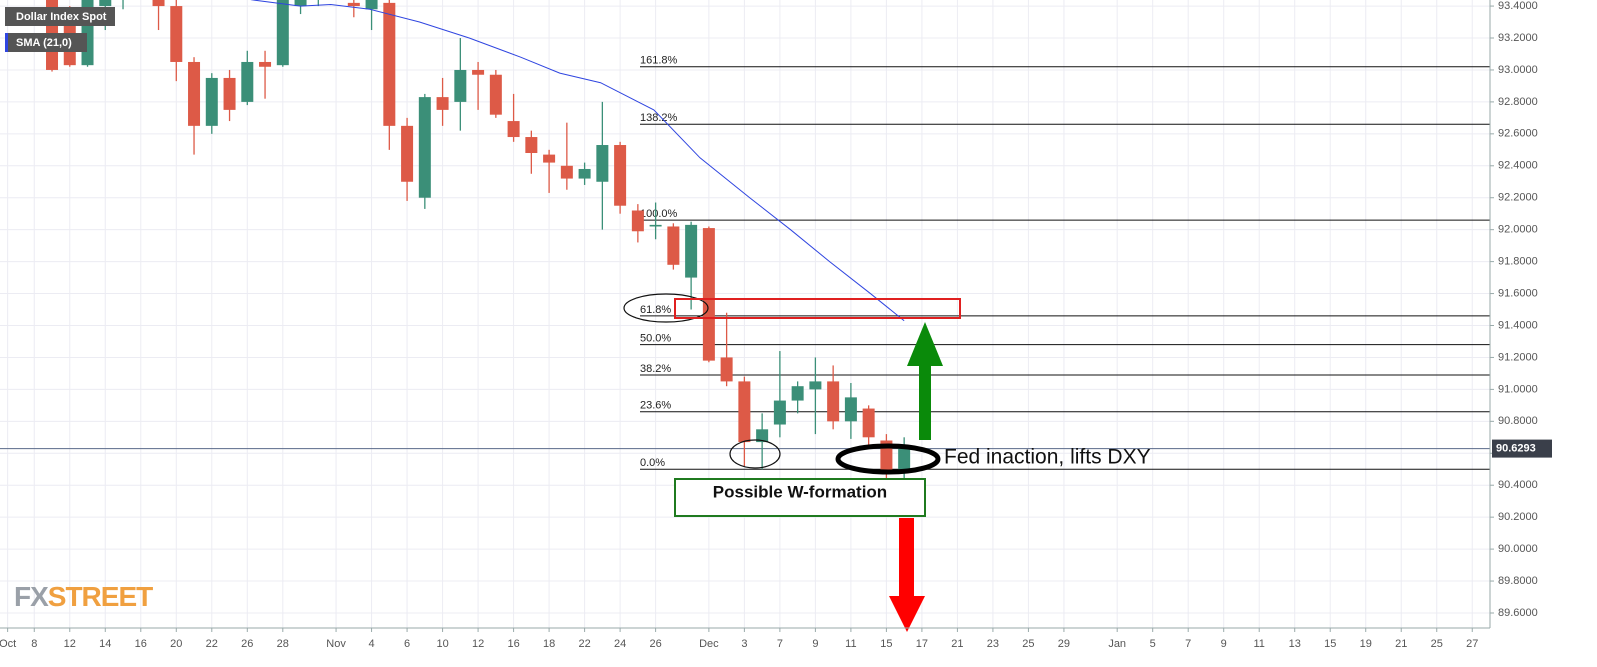 This screenshot has height=667, width=1597. I want to click on x-tick-label: Oct, so click(8, 644).